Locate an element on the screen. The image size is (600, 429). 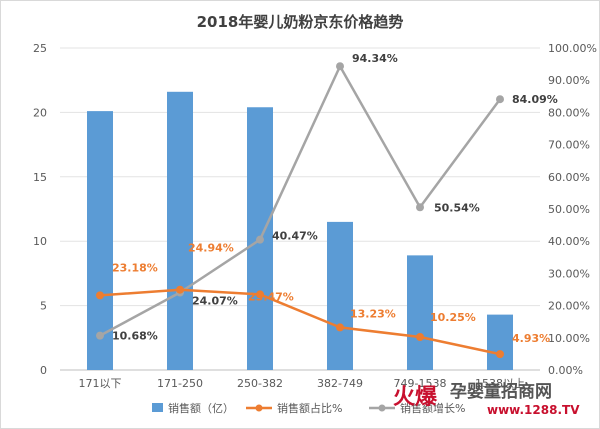
growth-data-label: 94.34% is located at coordinates (375, 58).